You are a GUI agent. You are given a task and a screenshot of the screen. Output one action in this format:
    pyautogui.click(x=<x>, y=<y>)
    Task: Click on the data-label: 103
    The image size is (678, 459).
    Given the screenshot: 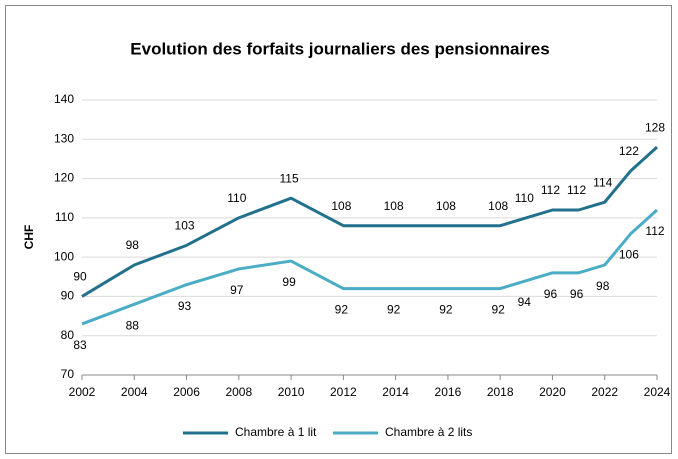 What is the action you would take?
    pyautogui.click(x=185, y=226)
    